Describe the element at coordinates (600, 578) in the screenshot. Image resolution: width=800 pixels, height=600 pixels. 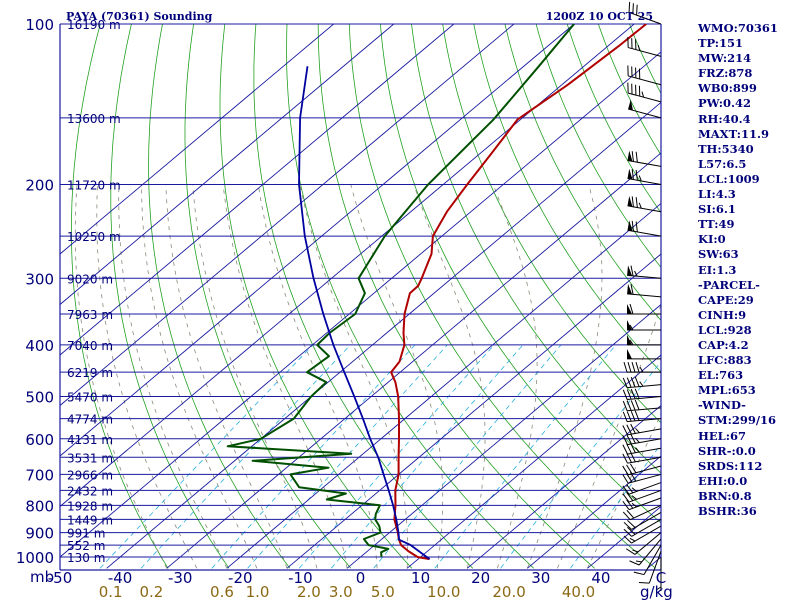
I see `temperature-tick-label: 40` at that location.